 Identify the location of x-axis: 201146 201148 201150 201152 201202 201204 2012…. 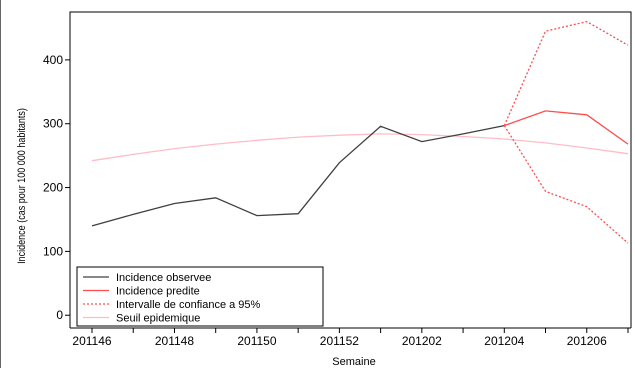
(350, 337).